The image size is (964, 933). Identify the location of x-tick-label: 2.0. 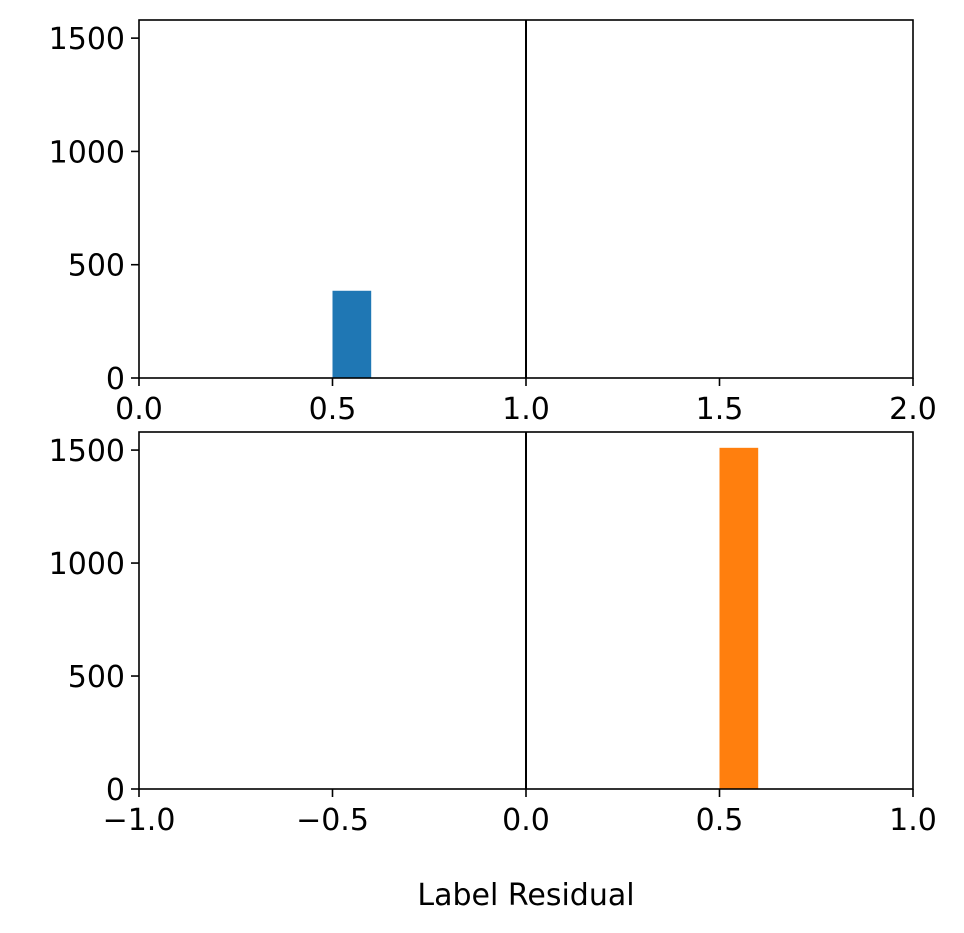
(913, 409).